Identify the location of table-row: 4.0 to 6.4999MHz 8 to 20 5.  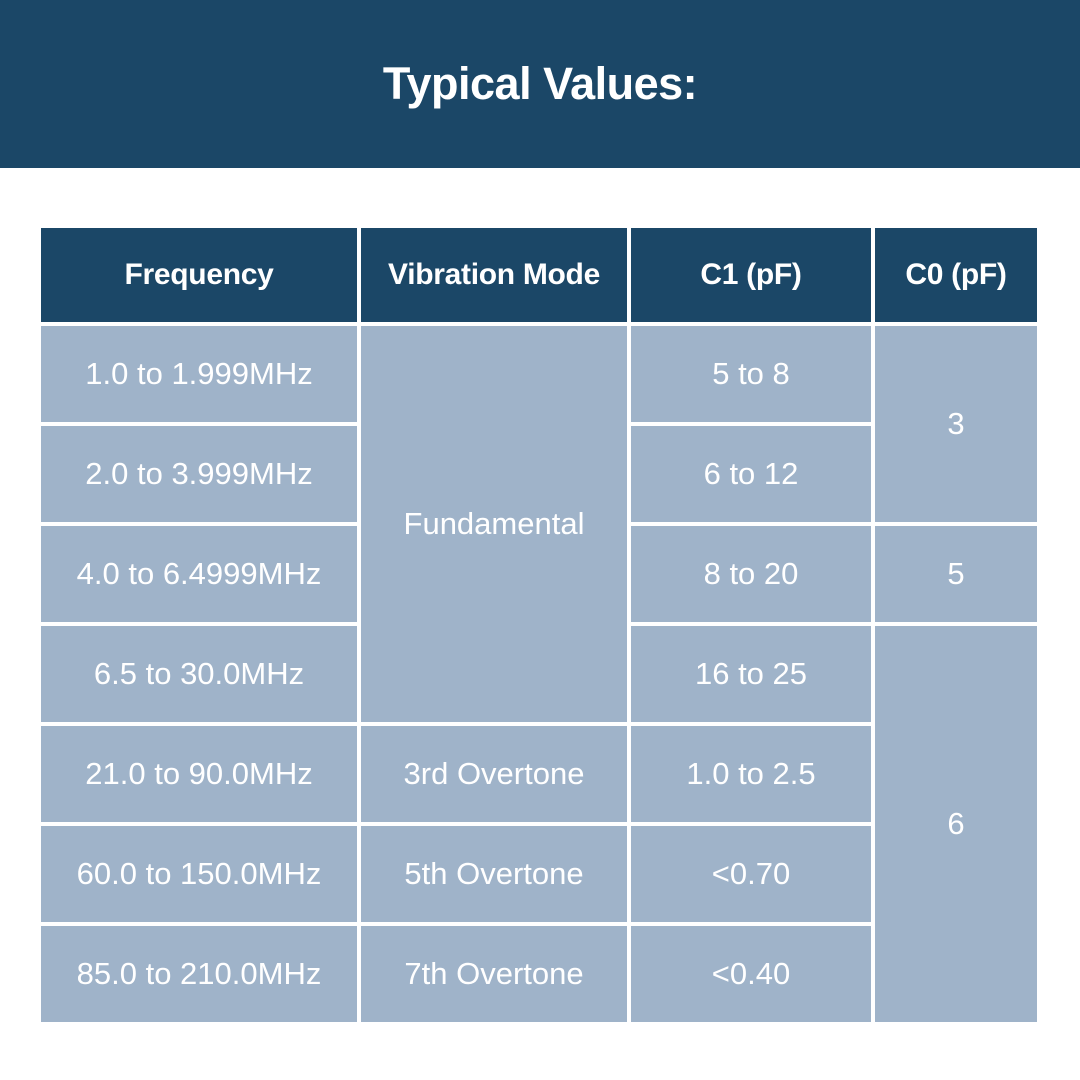
(539, 574).